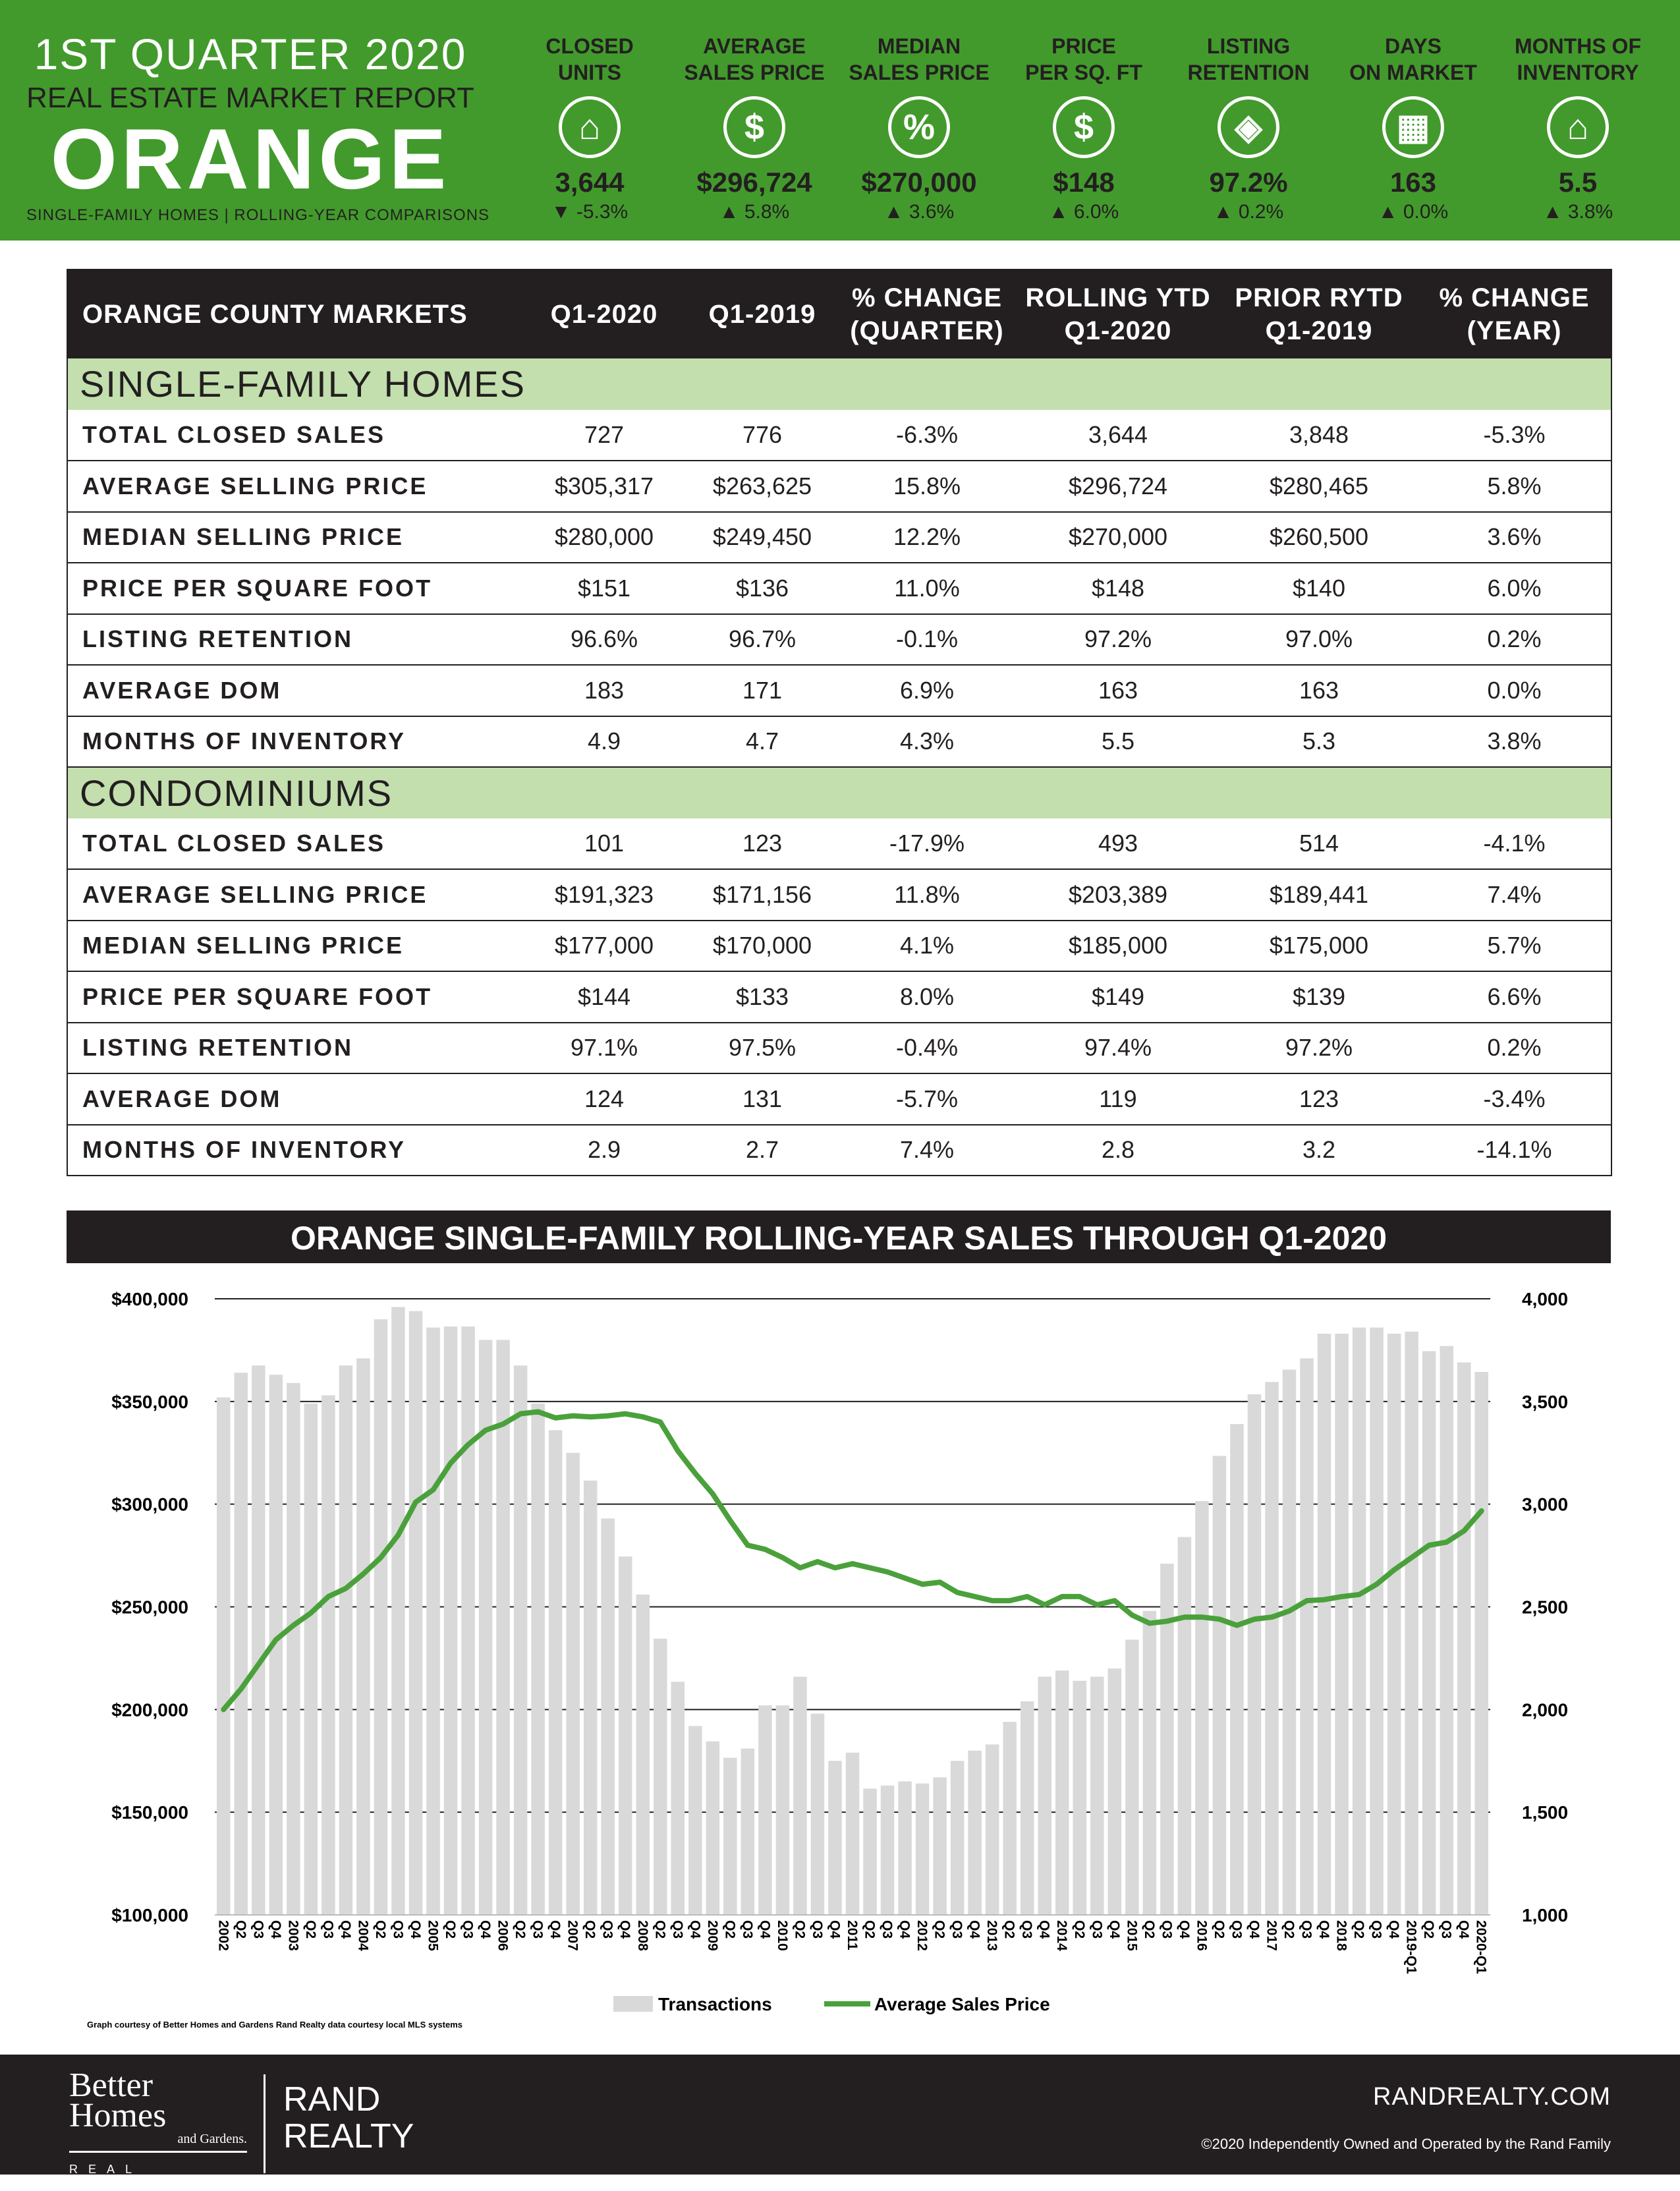  I want to click on row-label: MEDIAN SELLING PRICE, so click(294, 537).